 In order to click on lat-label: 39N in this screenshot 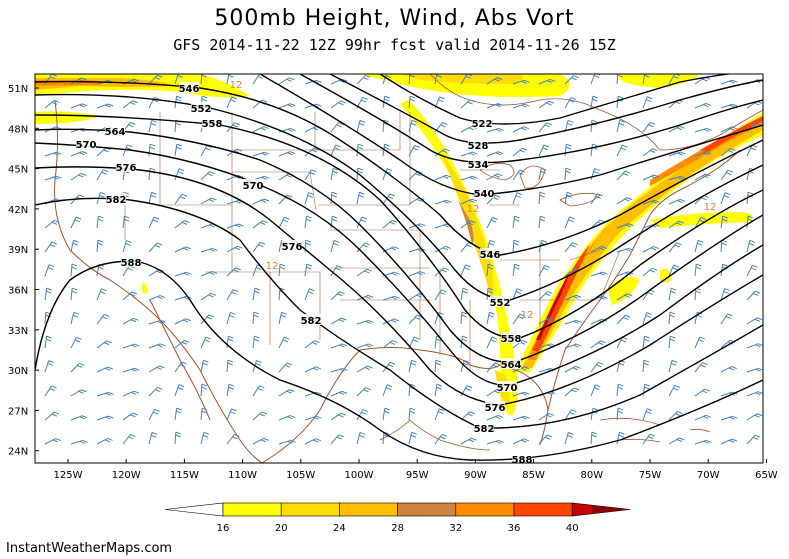, I will do `click(18, 250)`.